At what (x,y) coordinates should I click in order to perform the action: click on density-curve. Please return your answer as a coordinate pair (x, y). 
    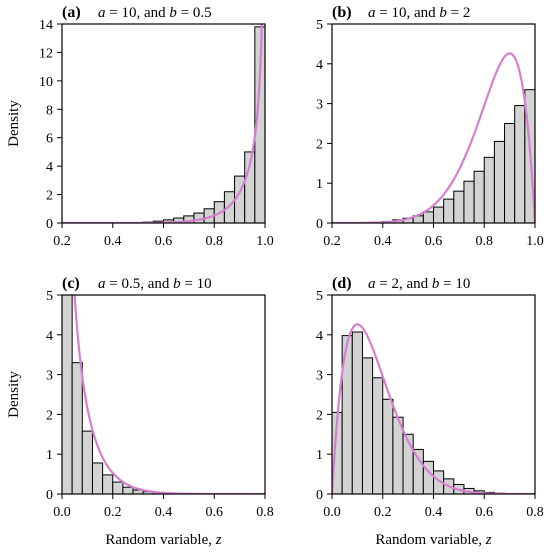
    Looking at the image, I should click on (169, 394).